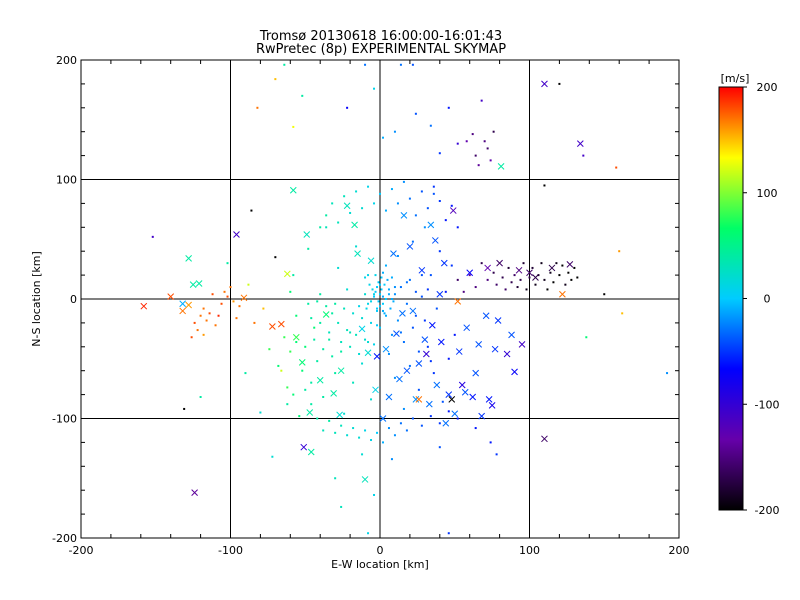 This screenshot has height=600, width=800. Describe the element at coordinates (64, 419) in the screenshot. I see `y-tick-label-1: -100` at that location.